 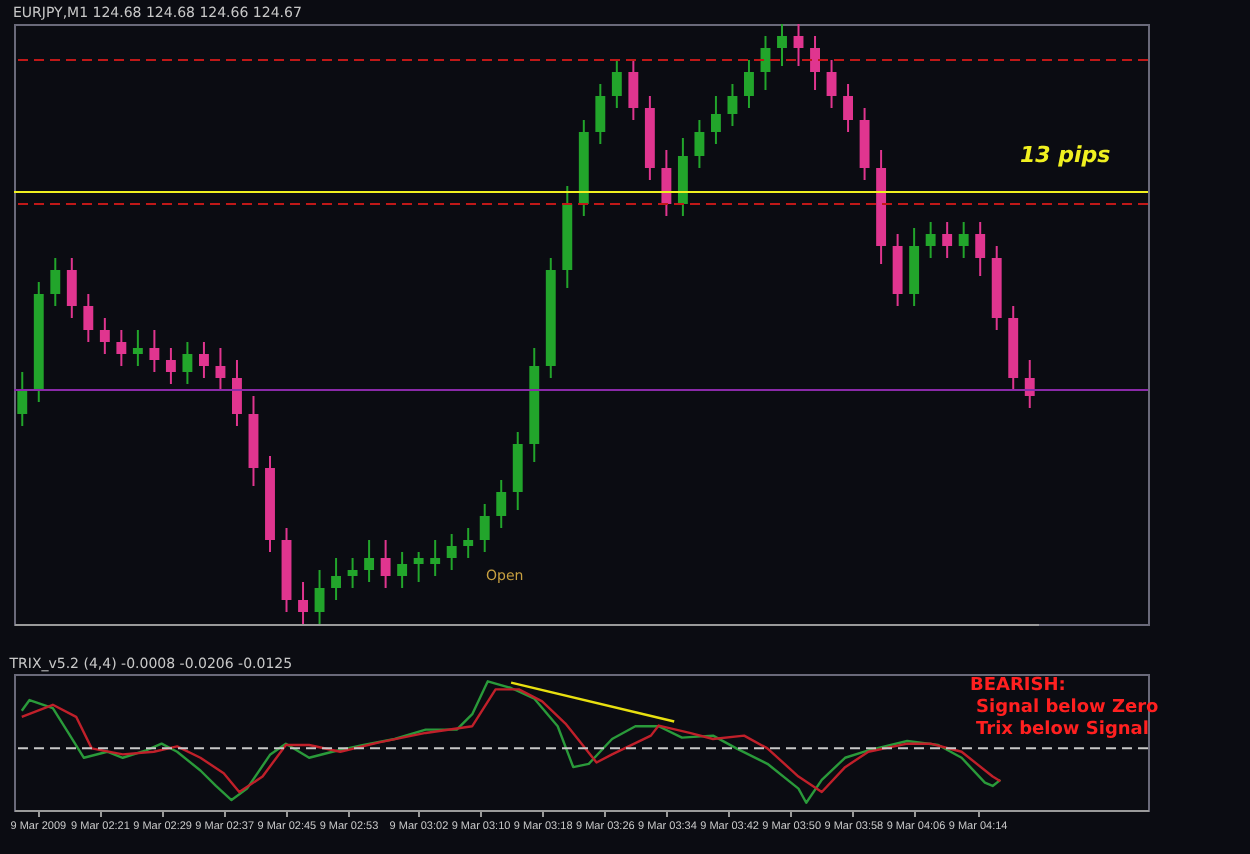 I want to click on annotation: Signal below Zero, so click(x=1067, y=708).